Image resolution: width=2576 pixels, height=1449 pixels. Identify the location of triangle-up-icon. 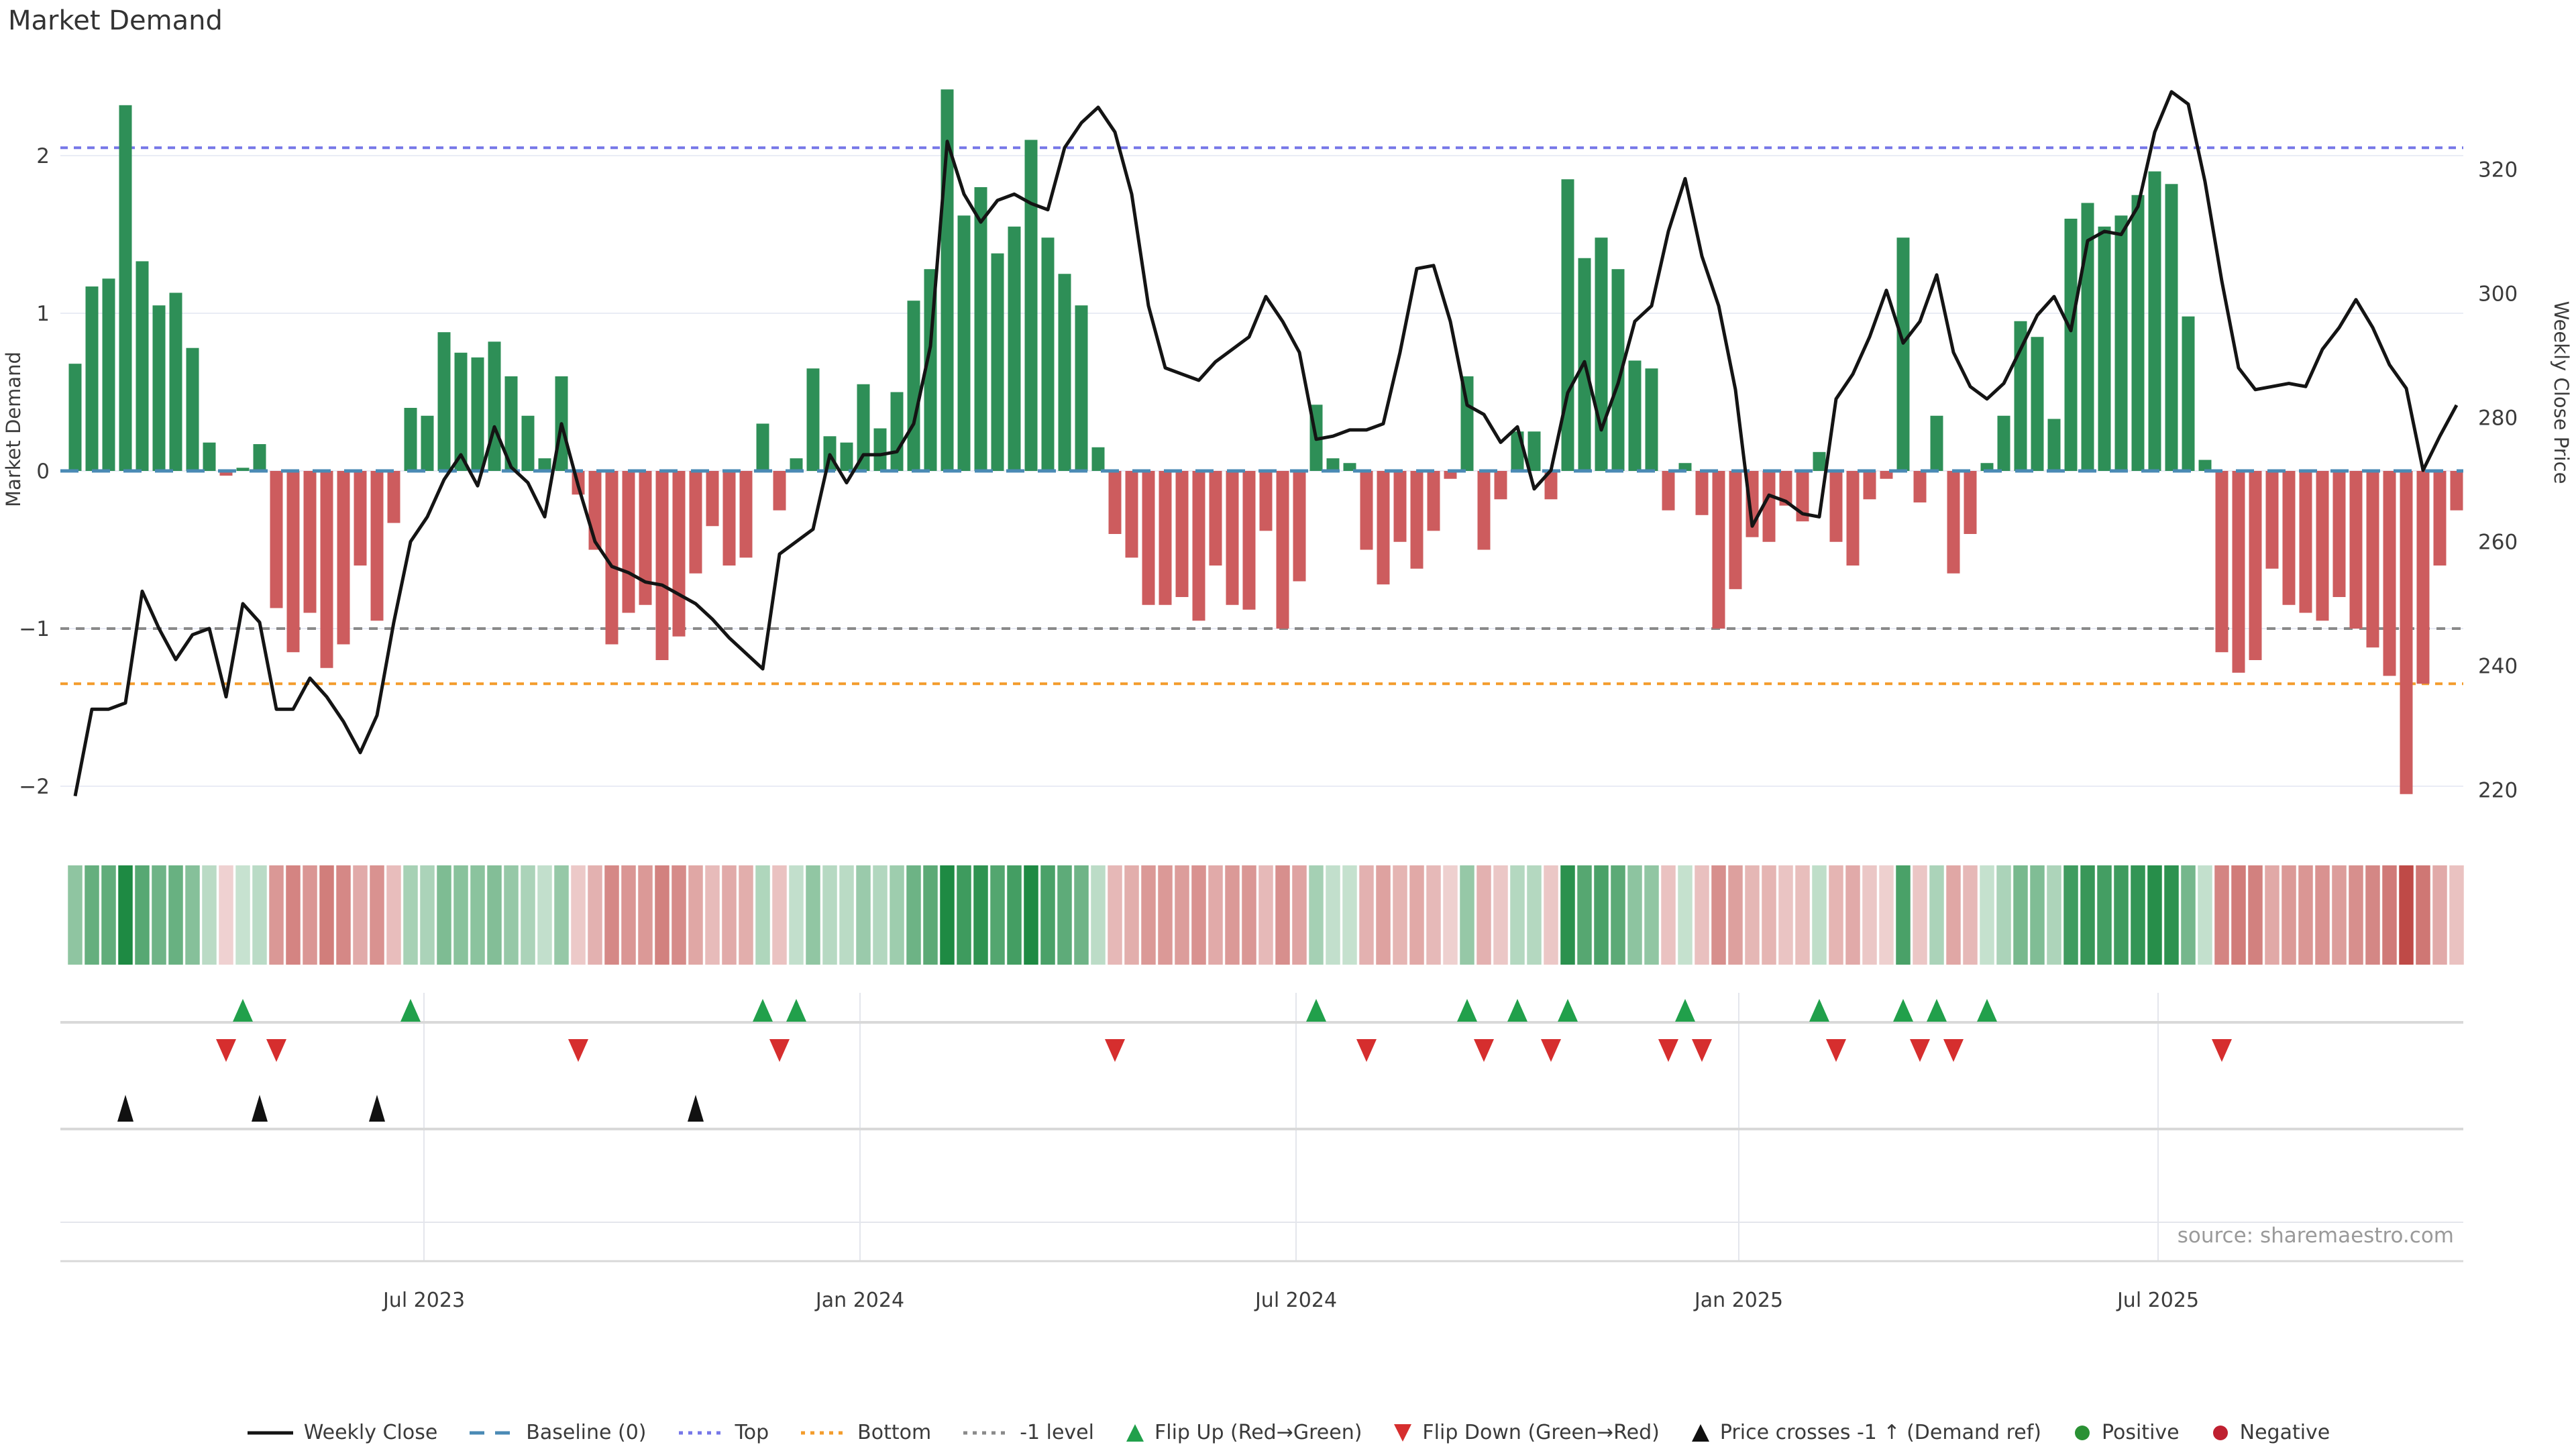
(1135, 1433).